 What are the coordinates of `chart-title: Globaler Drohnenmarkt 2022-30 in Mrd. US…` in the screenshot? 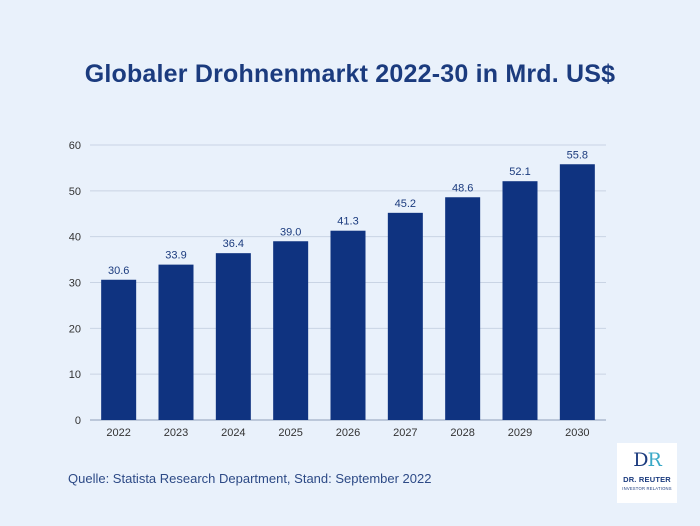 It's located at (350, 74).